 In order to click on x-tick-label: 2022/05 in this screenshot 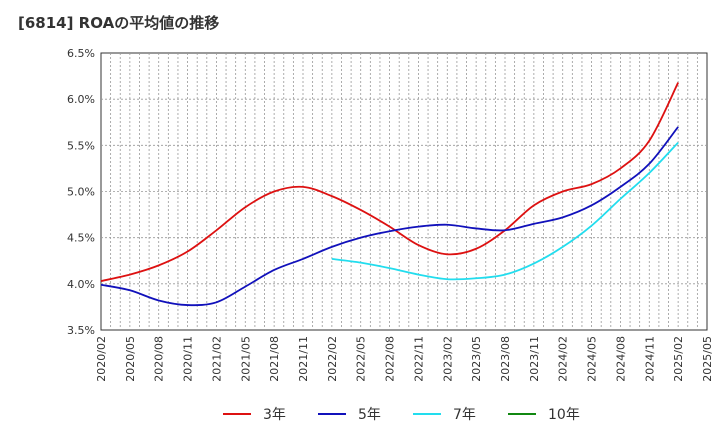, I will do `click(361, 359)`.